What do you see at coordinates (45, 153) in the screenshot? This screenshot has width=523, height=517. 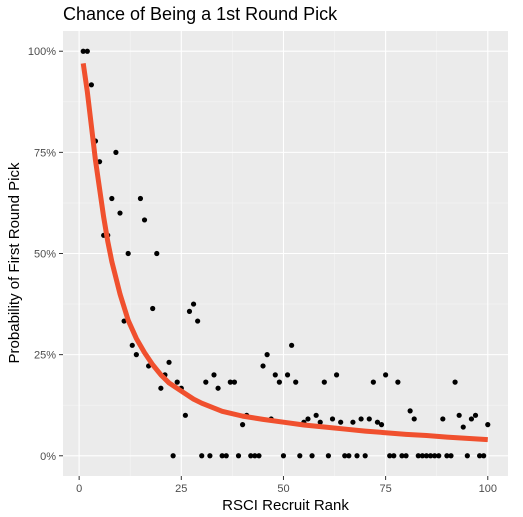 I see `y-tick-label: 75%` at bounding box center [45, 153].